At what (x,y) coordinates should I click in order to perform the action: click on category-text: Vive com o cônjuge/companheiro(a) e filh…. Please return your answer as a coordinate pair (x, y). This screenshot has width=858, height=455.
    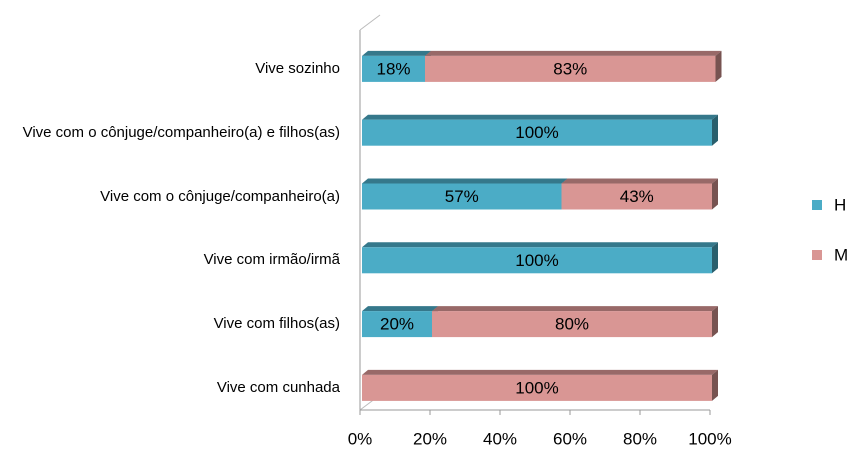
    Looking at the image, I should click on (181, 132).